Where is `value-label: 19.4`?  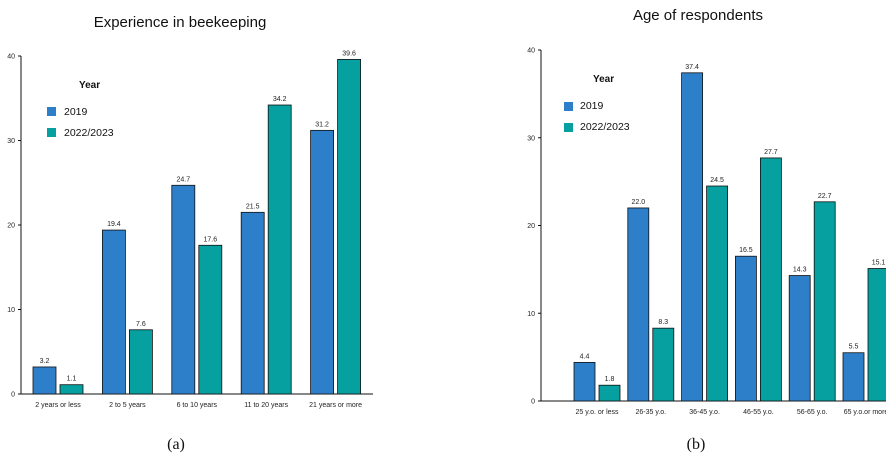 value-label: 19.4 is located at coordinates (114, 224).